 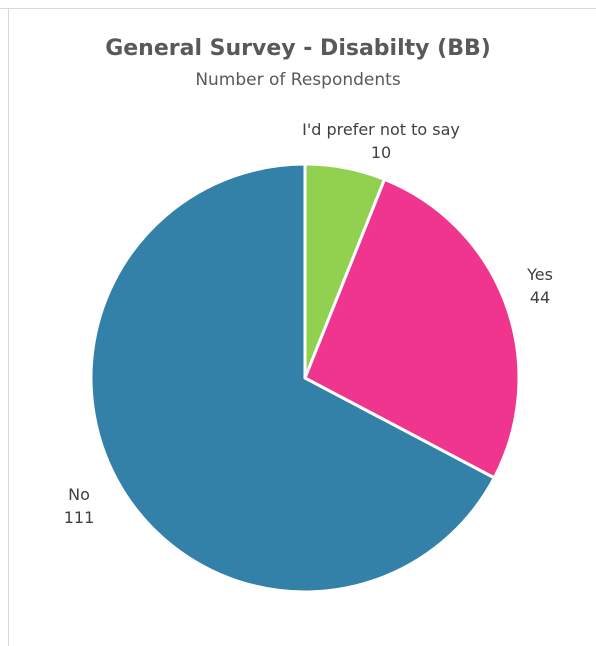 What do you see at coordinates (298, 8) in the screenshot?
I see `top-border` at bounding box center [298, 8].